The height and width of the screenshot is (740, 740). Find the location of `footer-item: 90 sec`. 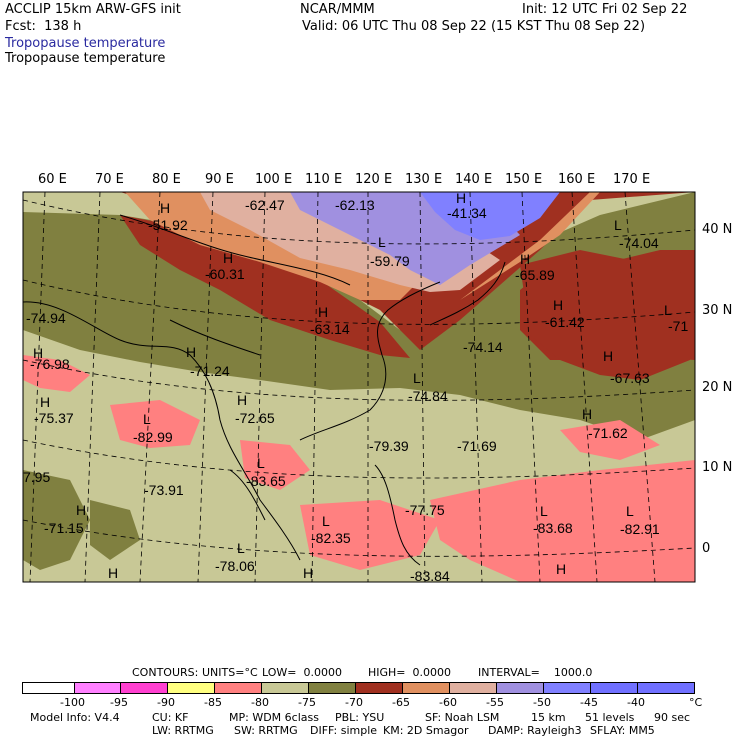

footer-item: 90 sec is located at coordinates (672, 717).